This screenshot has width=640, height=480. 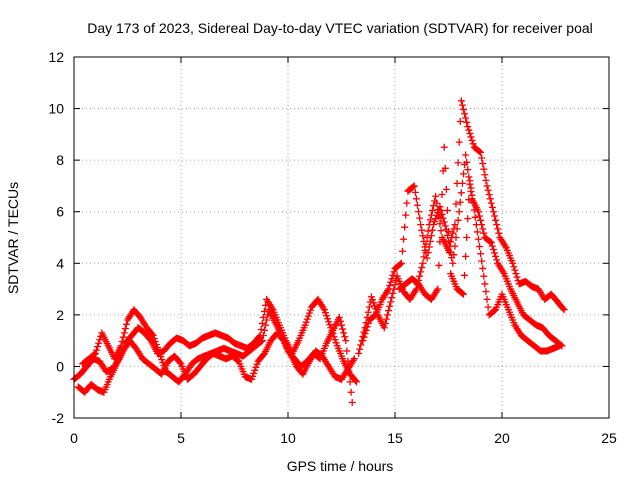 What do you see at coordinates (60, 366) in the screenshot?
I see `y-tick-label: 0` at bounding box center [60, 366].